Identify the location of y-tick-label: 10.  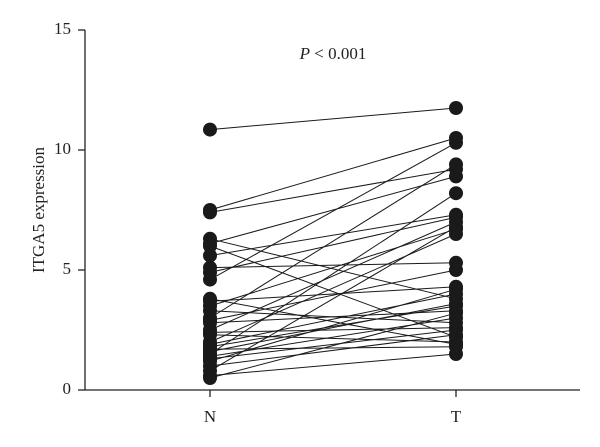
(62, 148).